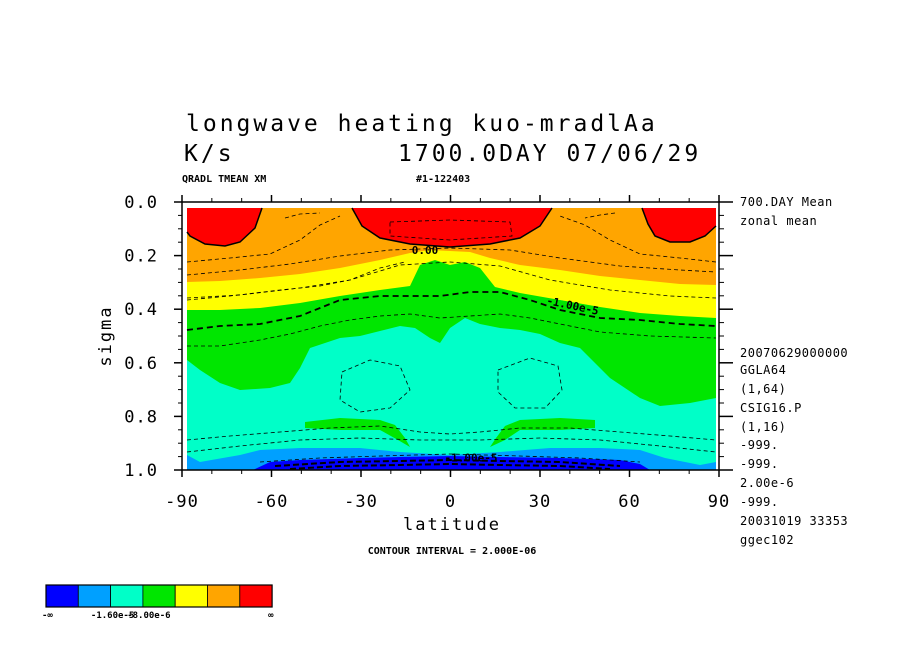 Image resolution: width=904 pixels, height=654 pixels. What do you see at coordinates (425, 250) in the screenshot?
I see `contour-label: 0.00` at bounding box center [425, 250].